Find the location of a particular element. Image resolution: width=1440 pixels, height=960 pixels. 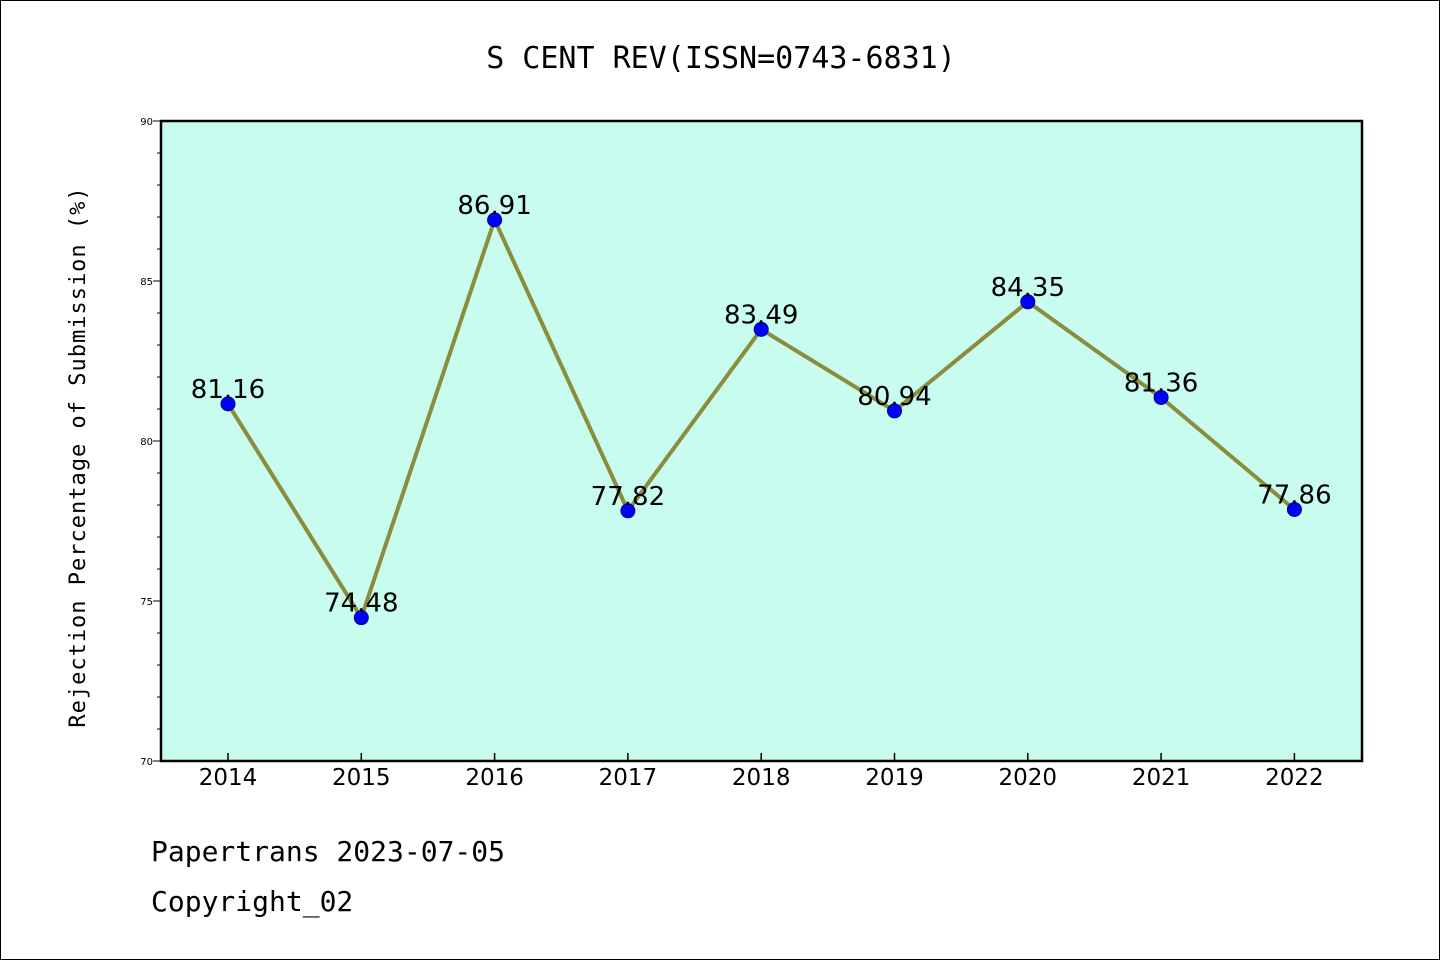

y-tick-label: 80 is located at coordinates (146, 442).